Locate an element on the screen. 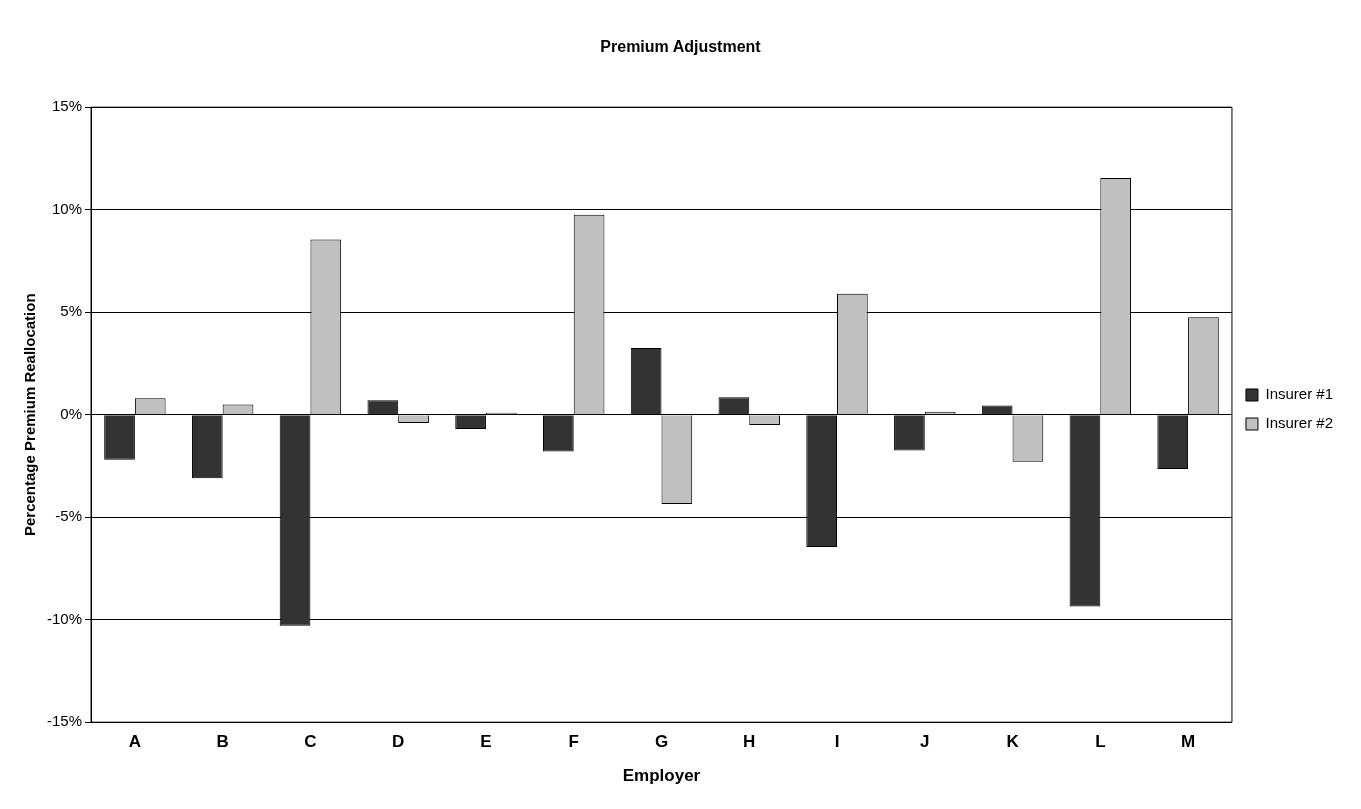 This screenshot has width=1361, height=809. y-tick-label: 5% is located at coordinates (71, 311).